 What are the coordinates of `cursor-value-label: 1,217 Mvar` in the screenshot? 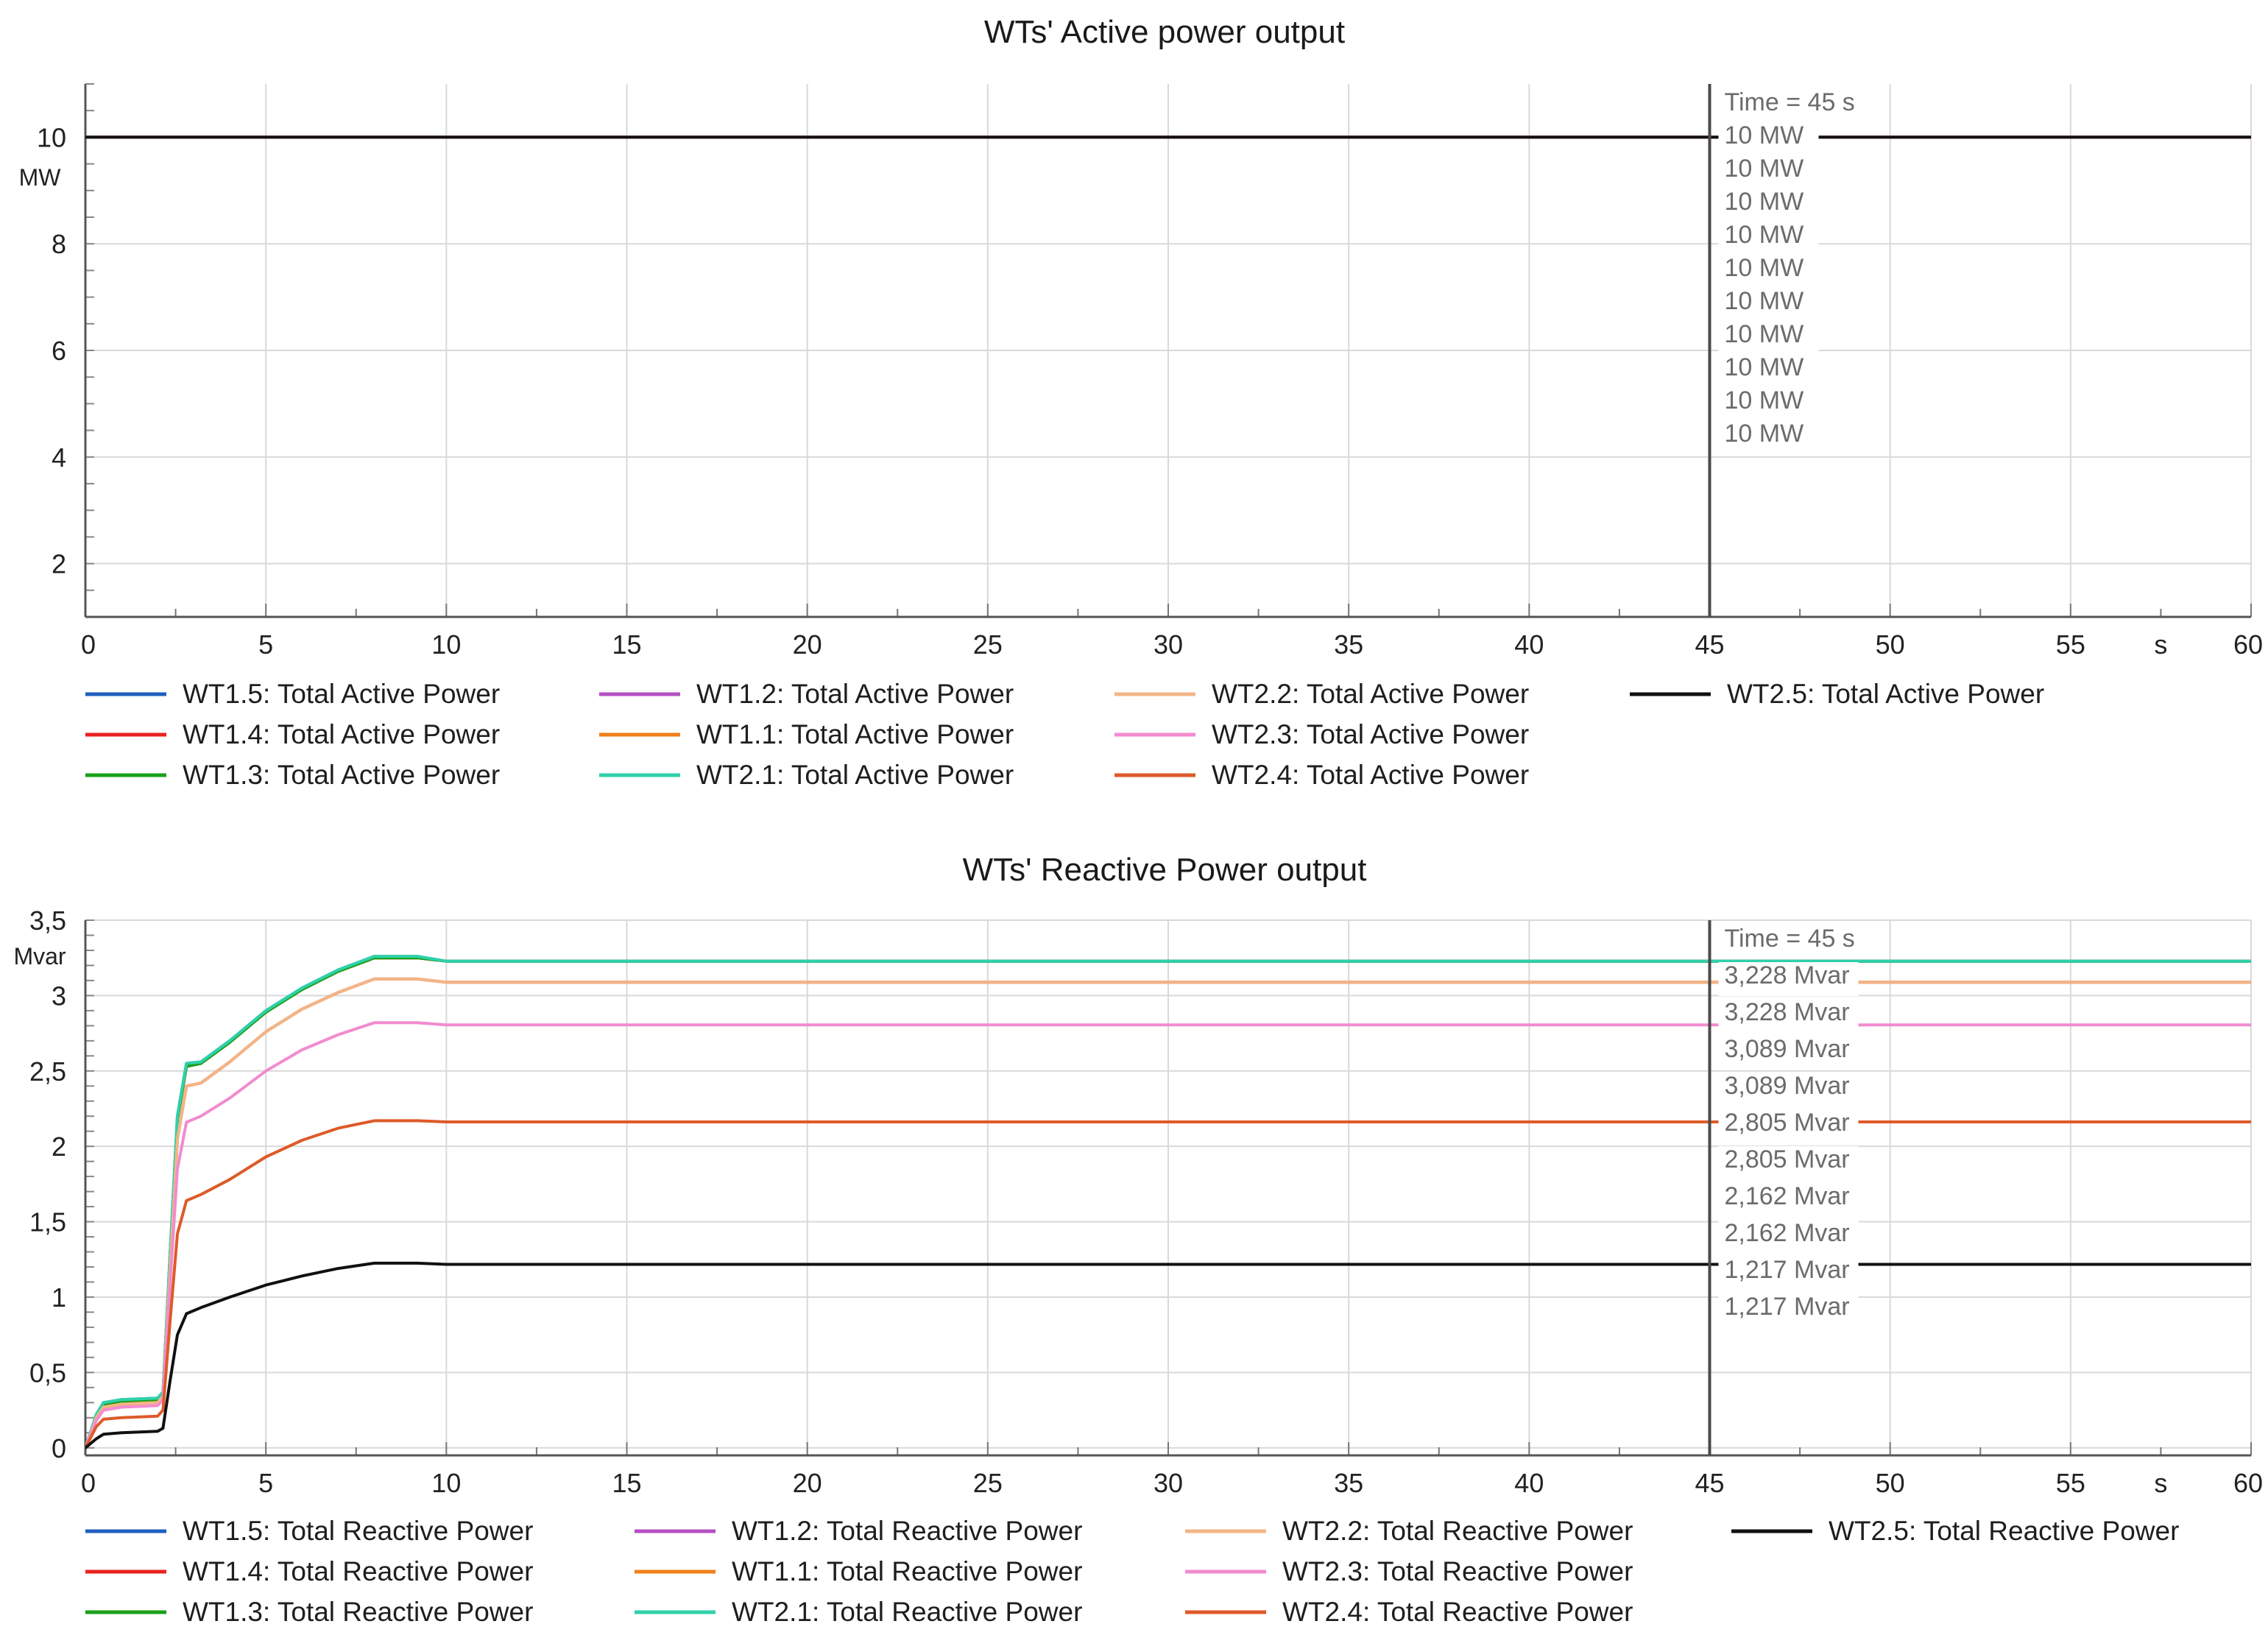 It's located at (1787, 1270).